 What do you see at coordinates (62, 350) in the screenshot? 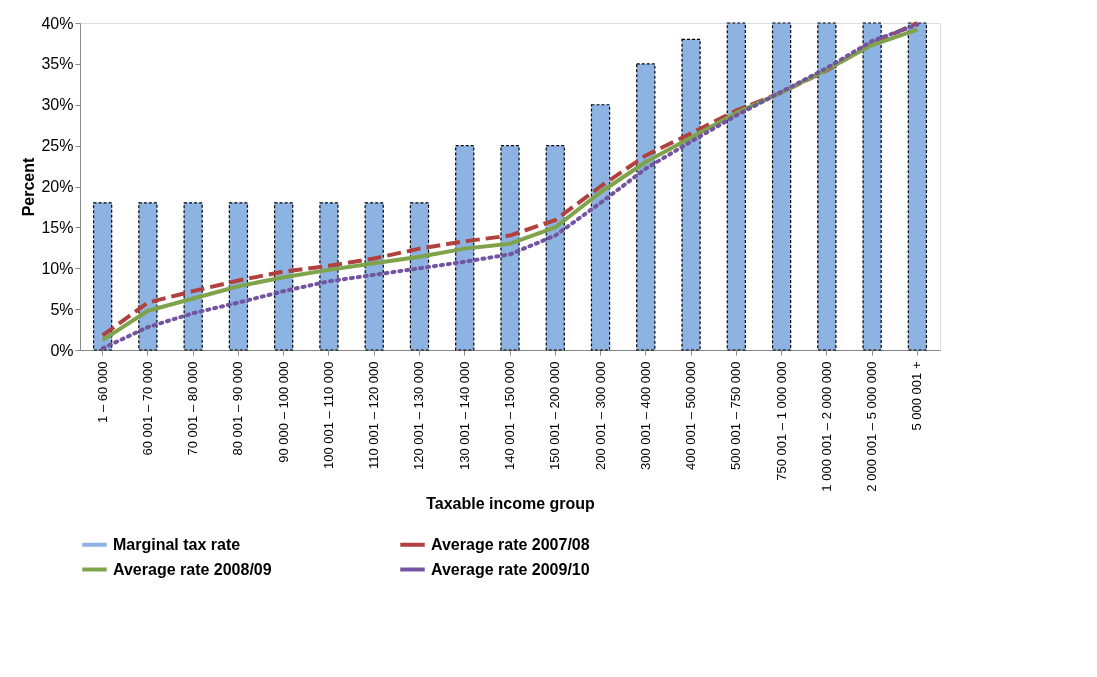
I see `y-tick-label: 0%` at bounding box center [62, 350].